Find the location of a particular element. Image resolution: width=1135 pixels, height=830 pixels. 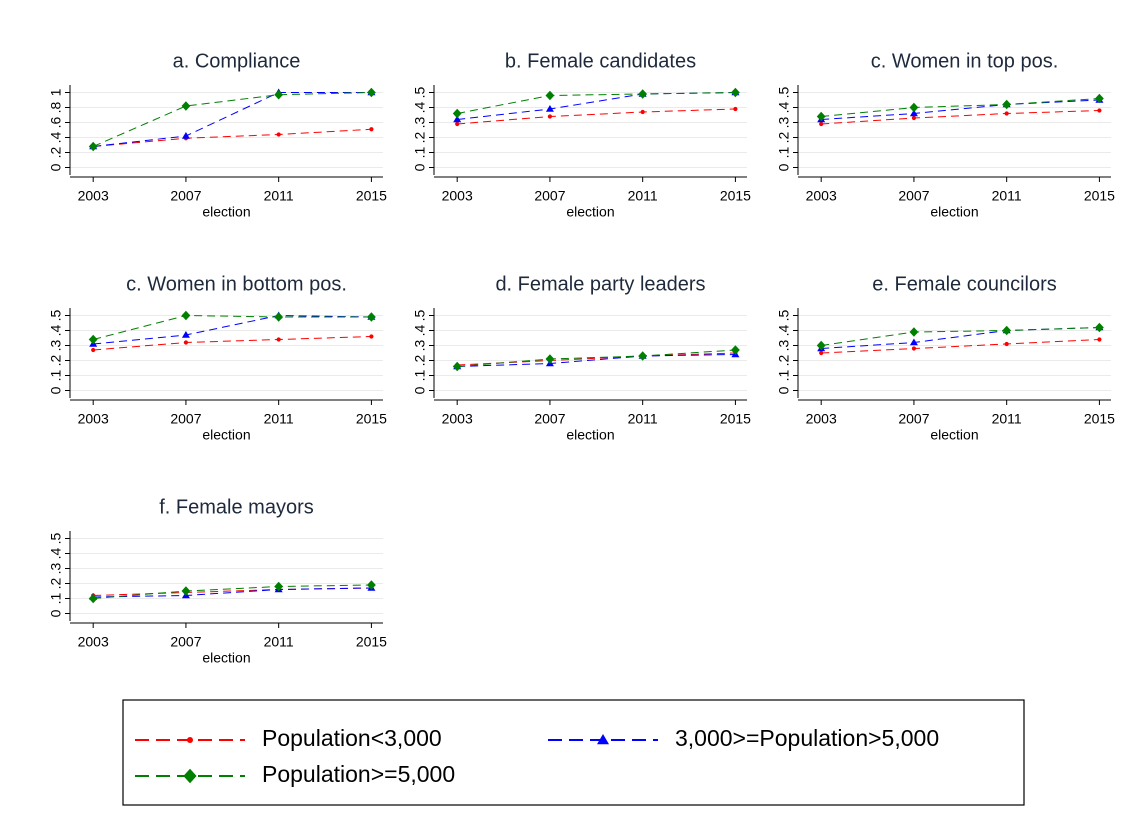

chart-title: b. Female candidates is located at coordinates (600, 61).